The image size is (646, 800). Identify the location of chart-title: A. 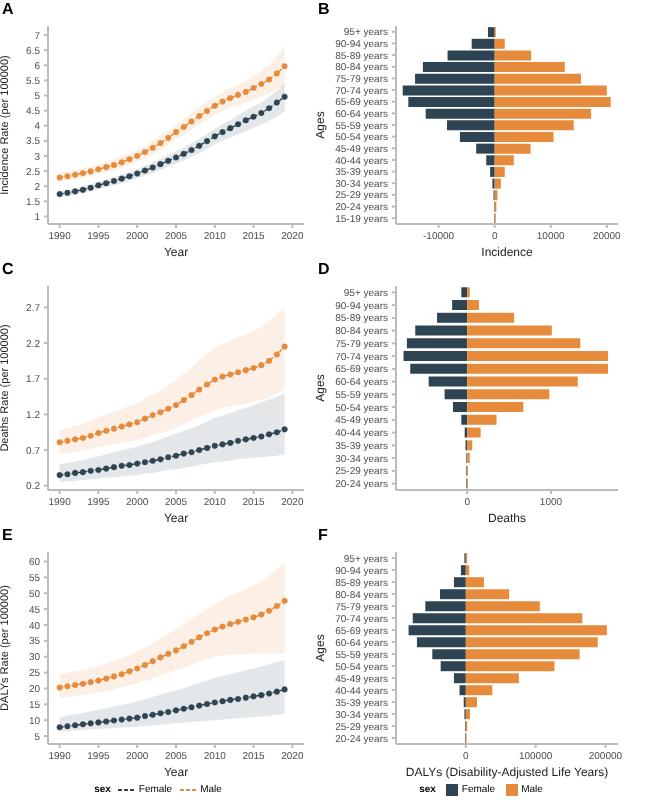
(8, 9).